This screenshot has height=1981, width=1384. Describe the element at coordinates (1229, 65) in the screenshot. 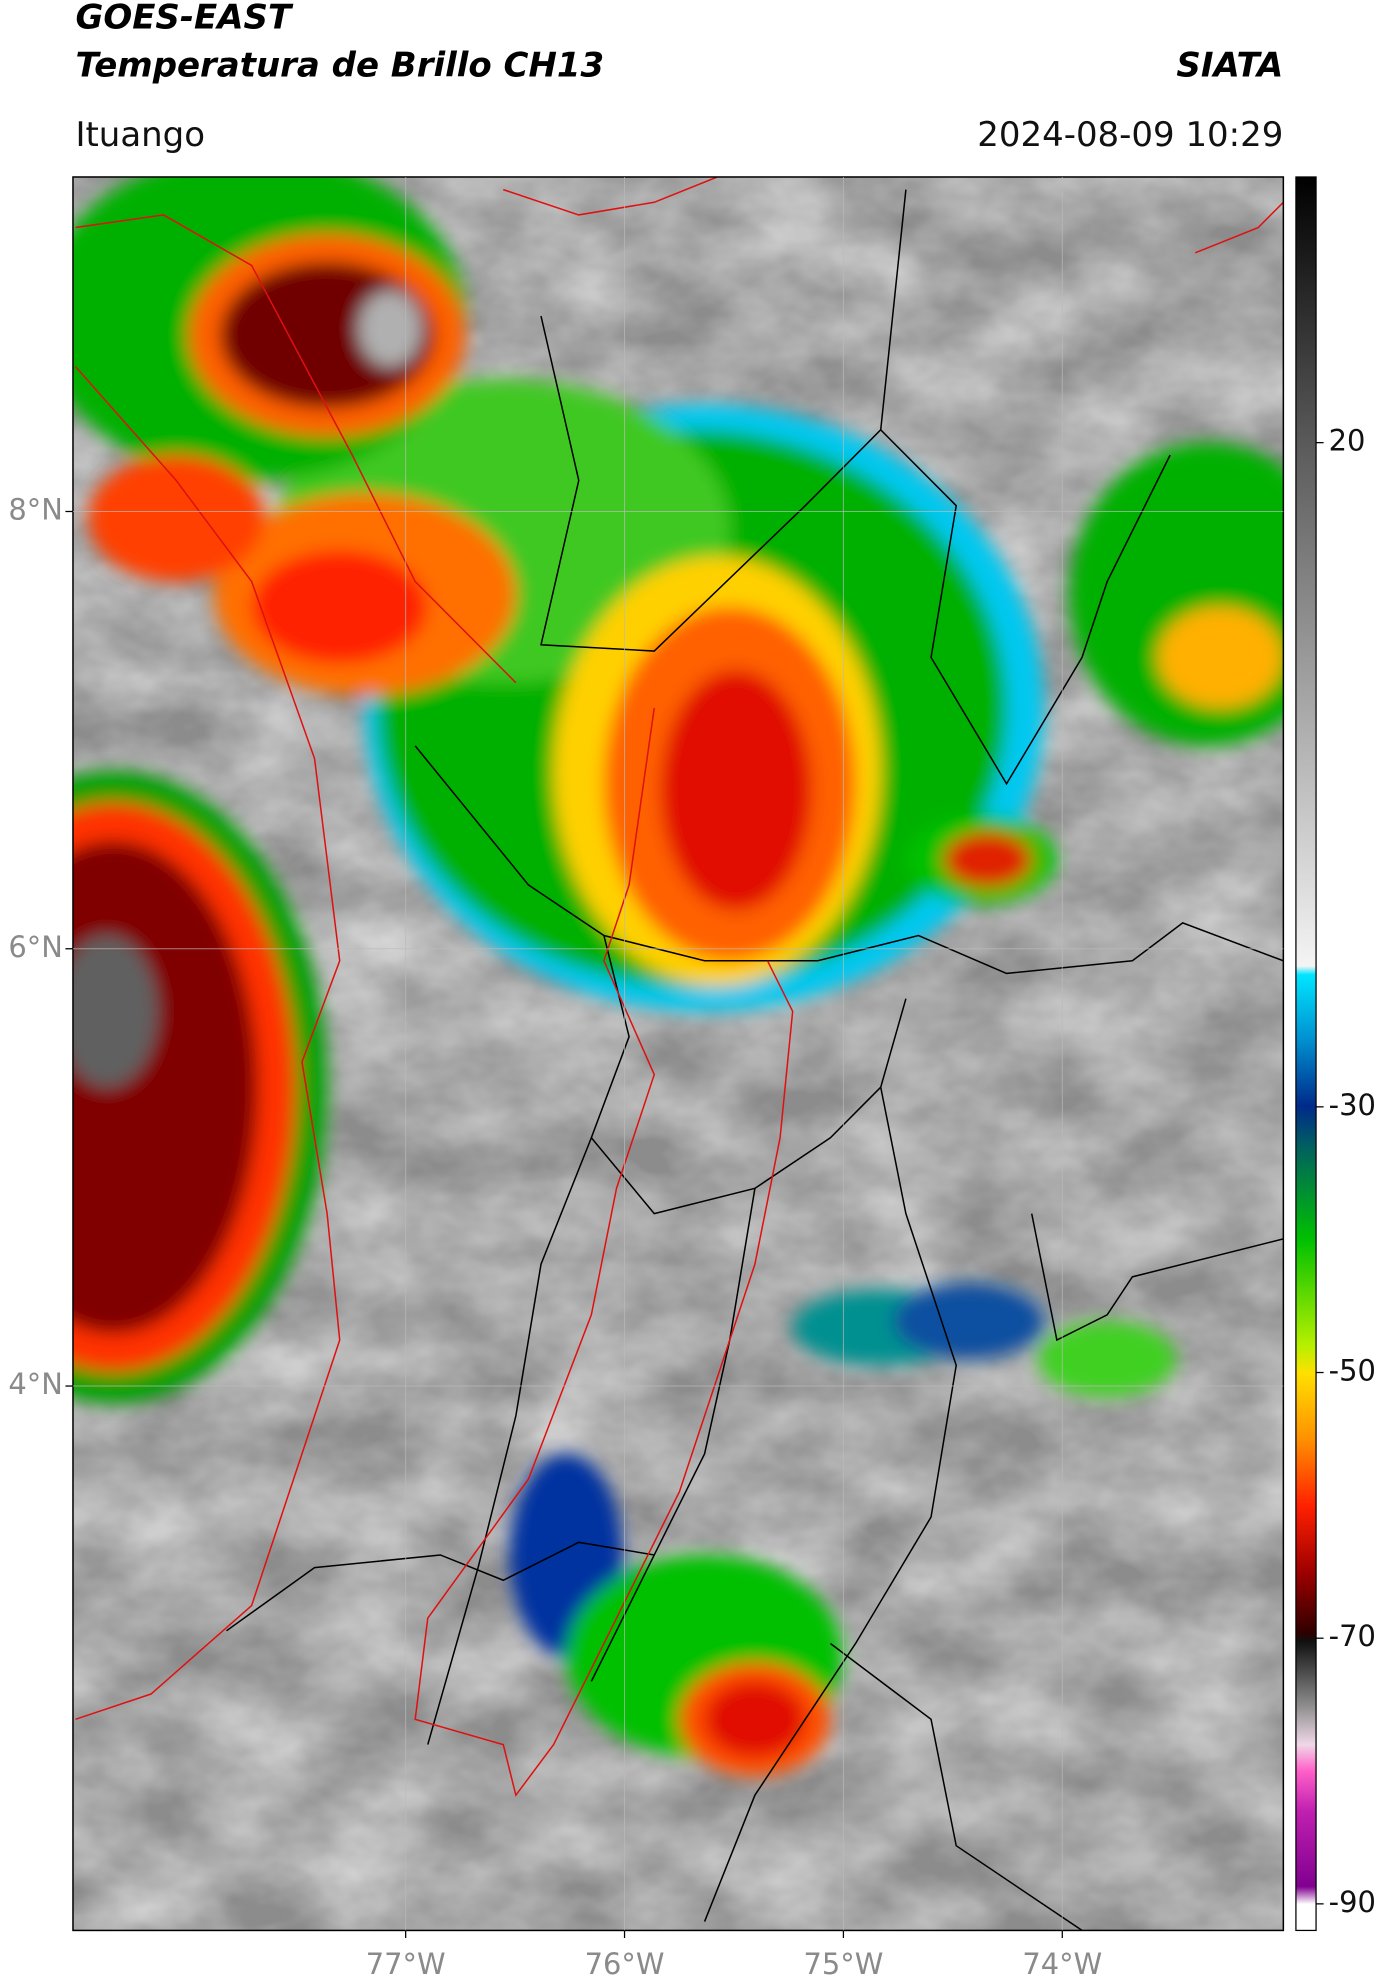

I see `source: SIATA` at that location.